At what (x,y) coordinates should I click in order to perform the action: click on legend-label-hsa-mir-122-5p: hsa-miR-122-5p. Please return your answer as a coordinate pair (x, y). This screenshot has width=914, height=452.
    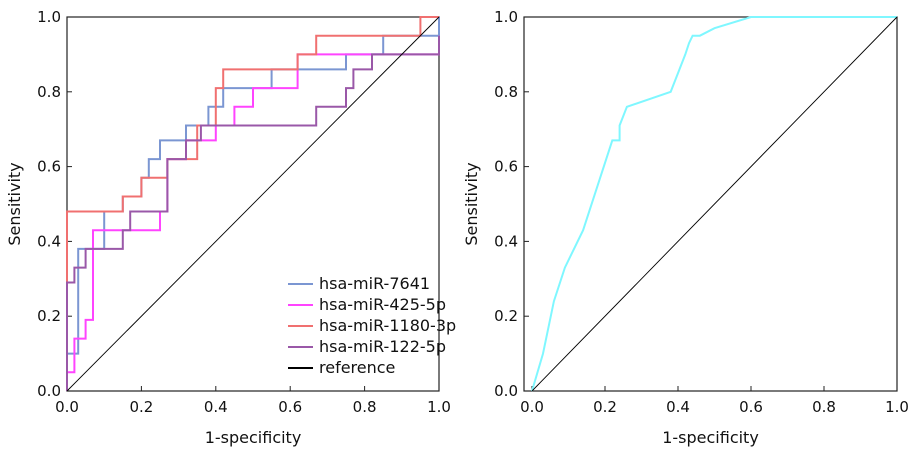
    Looking at the image, I should click on (382, 346).